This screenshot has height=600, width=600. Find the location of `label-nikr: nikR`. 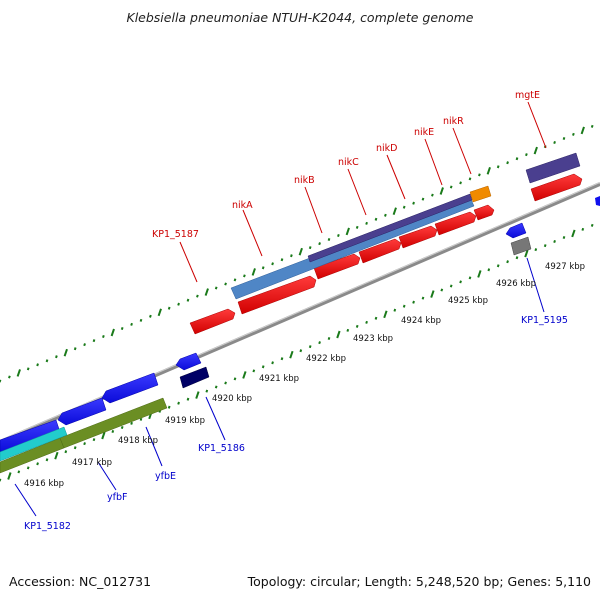

label-nikr: nikR is located at coordinates (453, 121).